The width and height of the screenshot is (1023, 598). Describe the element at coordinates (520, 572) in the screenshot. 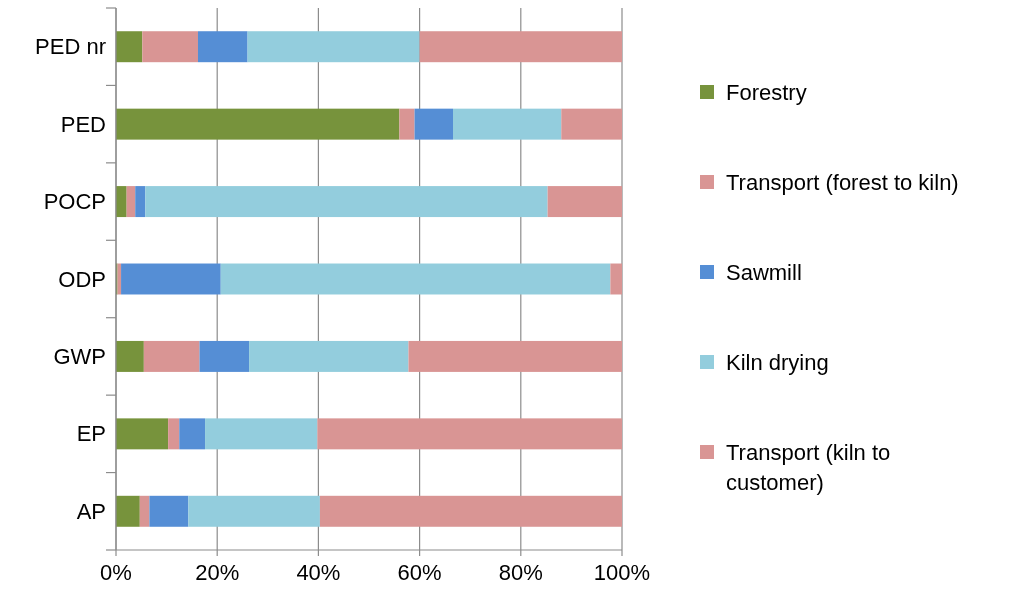

I see `x-tick-label: 80%` at that location.